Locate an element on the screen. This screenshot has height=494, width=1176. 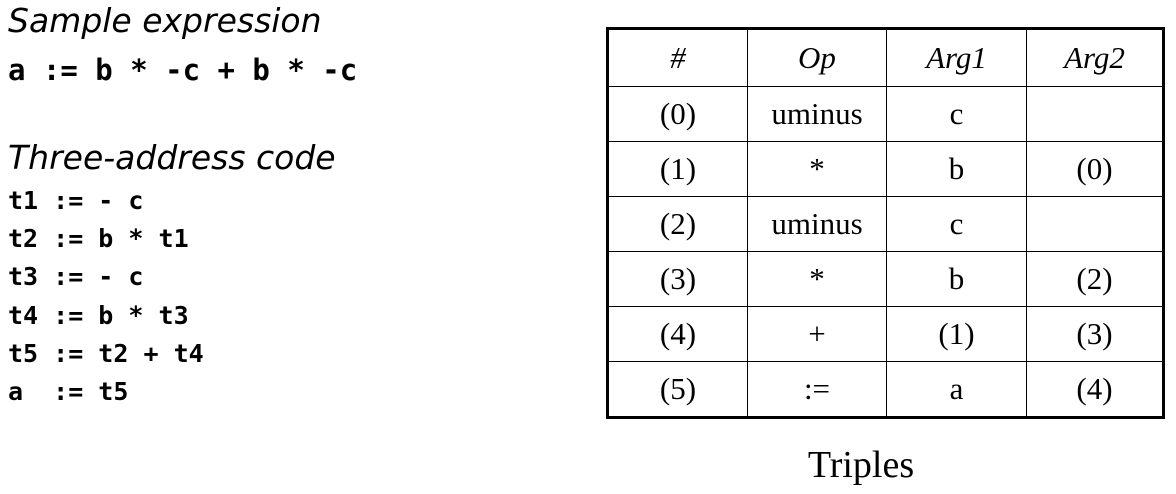
table-header-row: # Op Arg1 Arg2 is located at coordinates (885, 57).